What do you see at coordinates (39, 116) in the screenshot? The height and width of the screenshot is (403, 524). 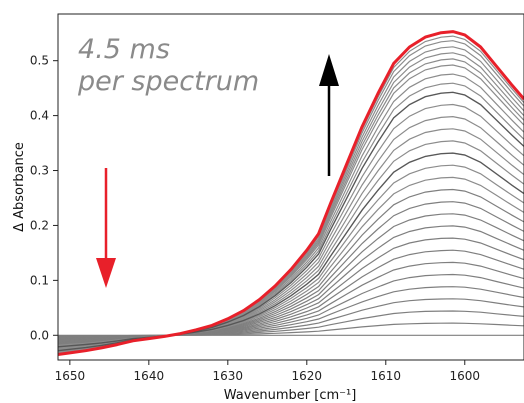 I see `y-tick-label: 0.4` at bounding box center [39, 116].